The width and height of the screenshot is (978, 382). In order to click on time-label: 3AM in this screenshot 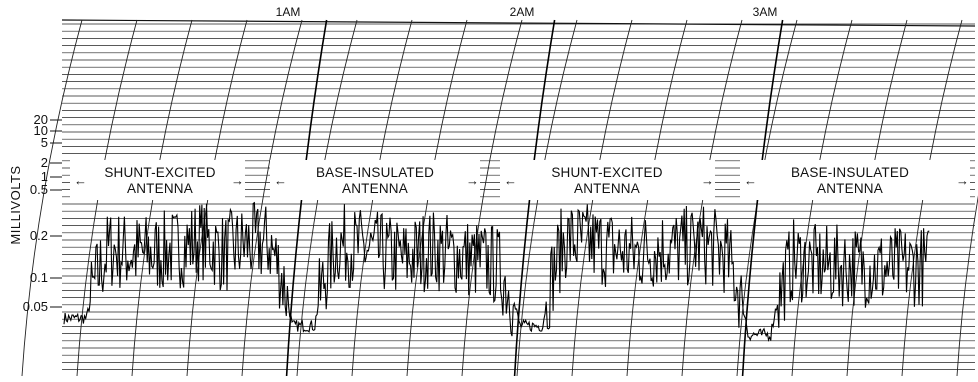, I will do `click(765, 12)`.